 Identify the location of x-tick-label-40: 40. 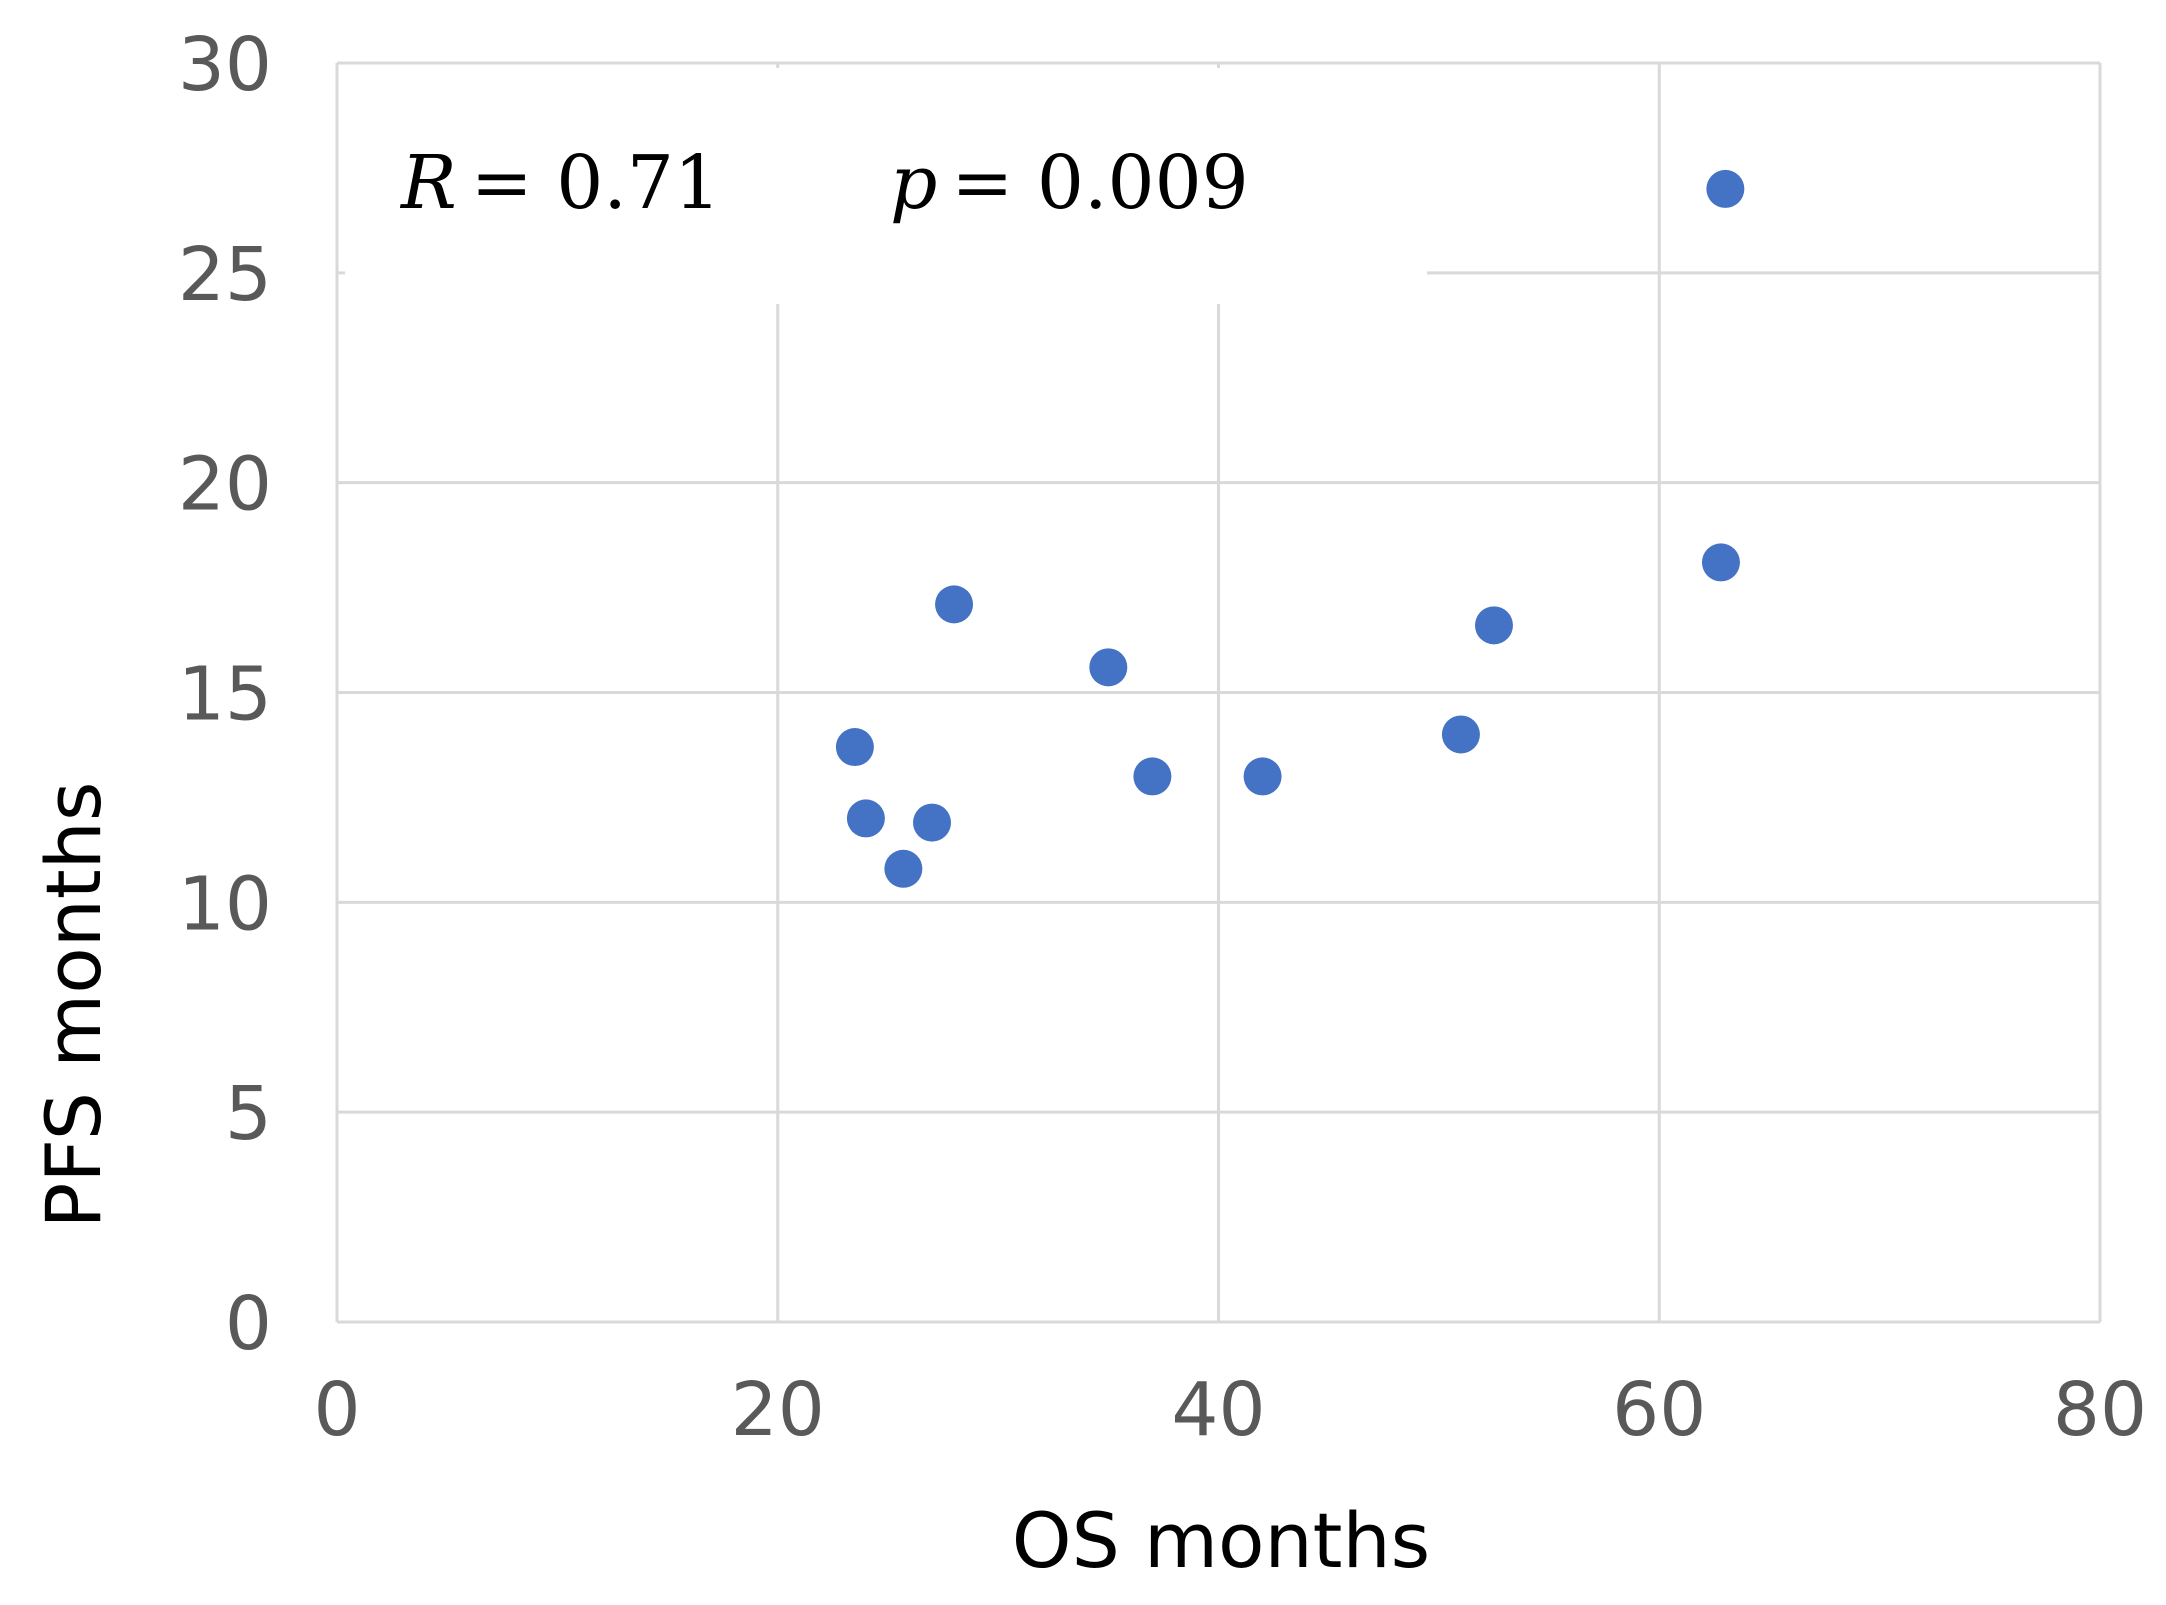
(1218, 1410).